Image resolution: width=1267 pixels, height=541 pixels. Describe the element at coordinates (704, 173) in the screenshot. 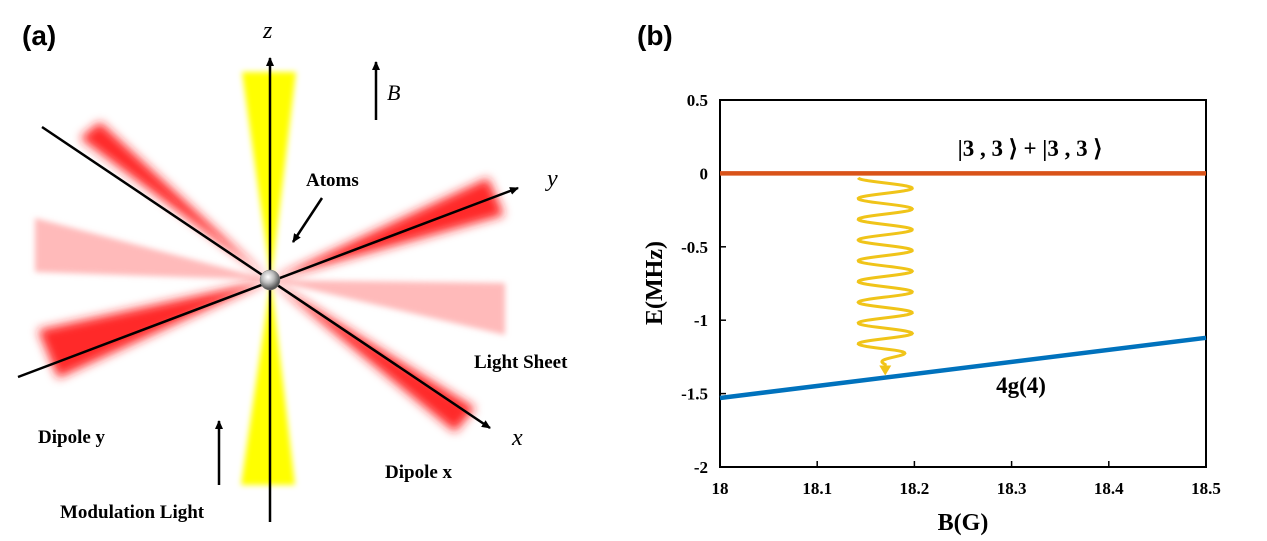

I see `y-tick-label: 0` at that location.